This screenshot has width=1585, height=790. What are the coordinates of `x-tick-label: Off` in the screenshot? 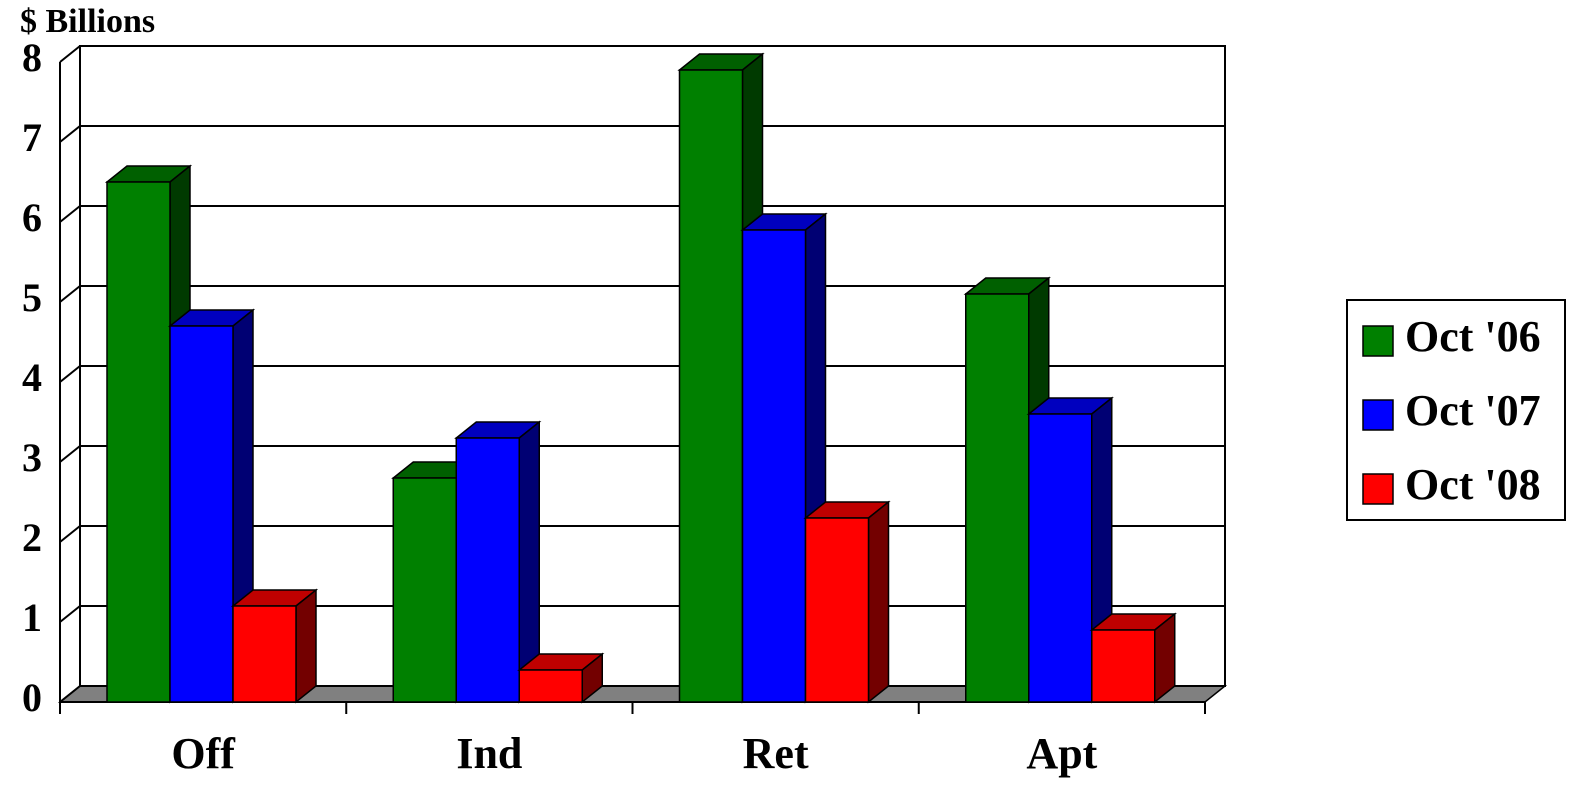 It's located at (203, 753).